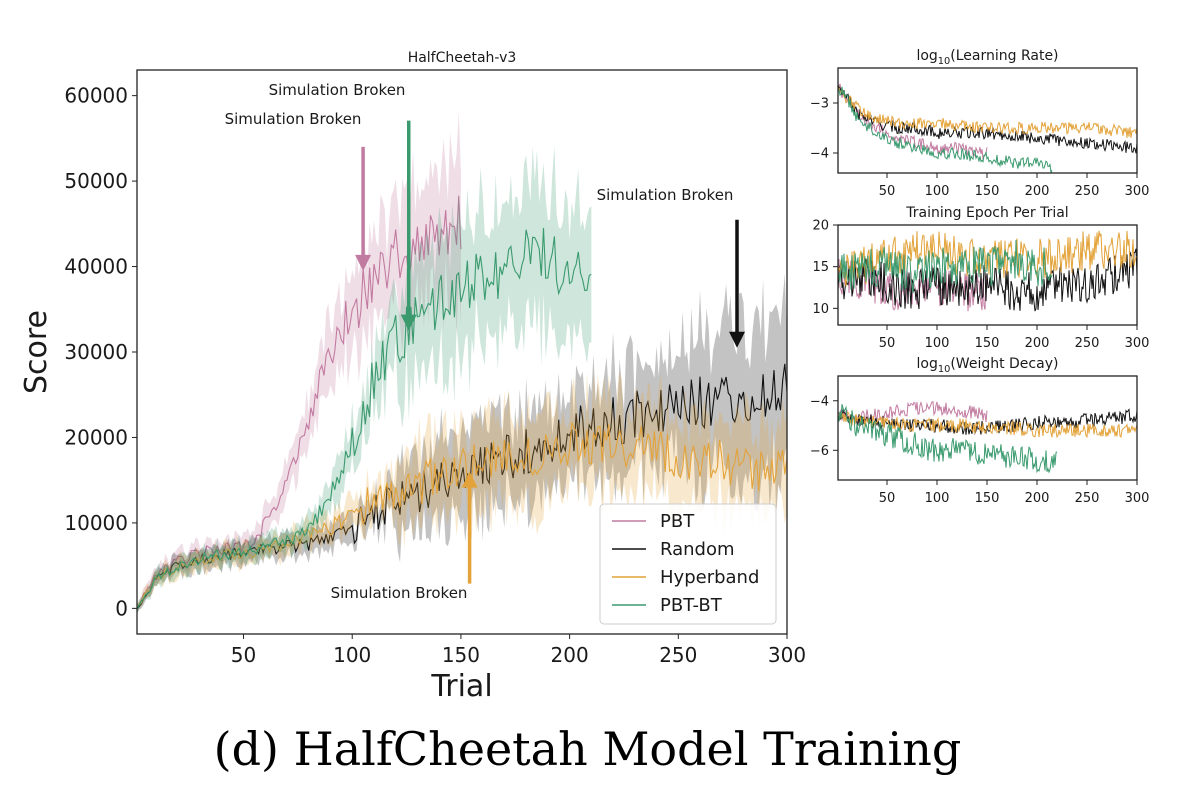 The image size is (1200, 800). Describe the element at coordinates (1004, 364) in the screenshot. I see `chart-title-rest: (Weight Decay)` at that location.